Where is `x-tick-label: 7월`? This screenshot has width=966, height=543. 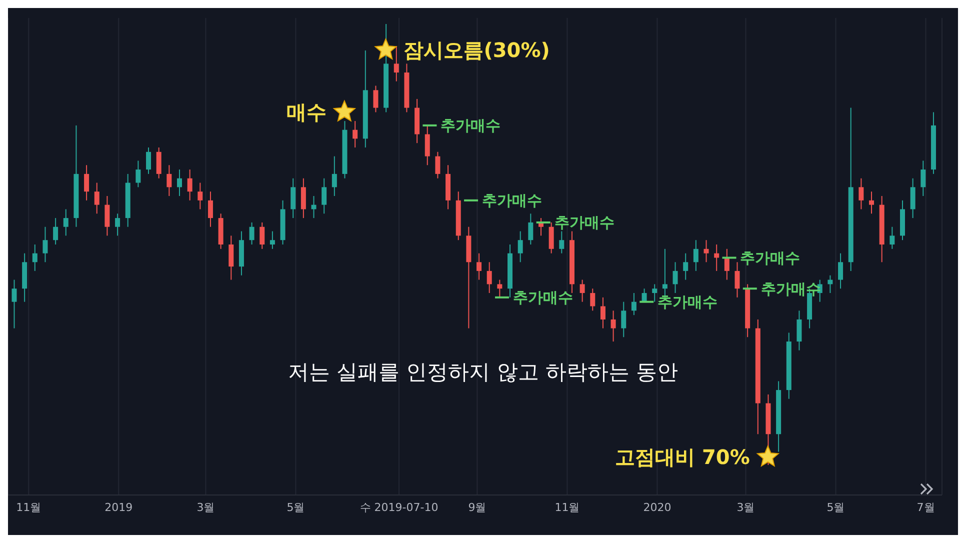 x-tick-label: 7월 is located at coordinates (925, 507).